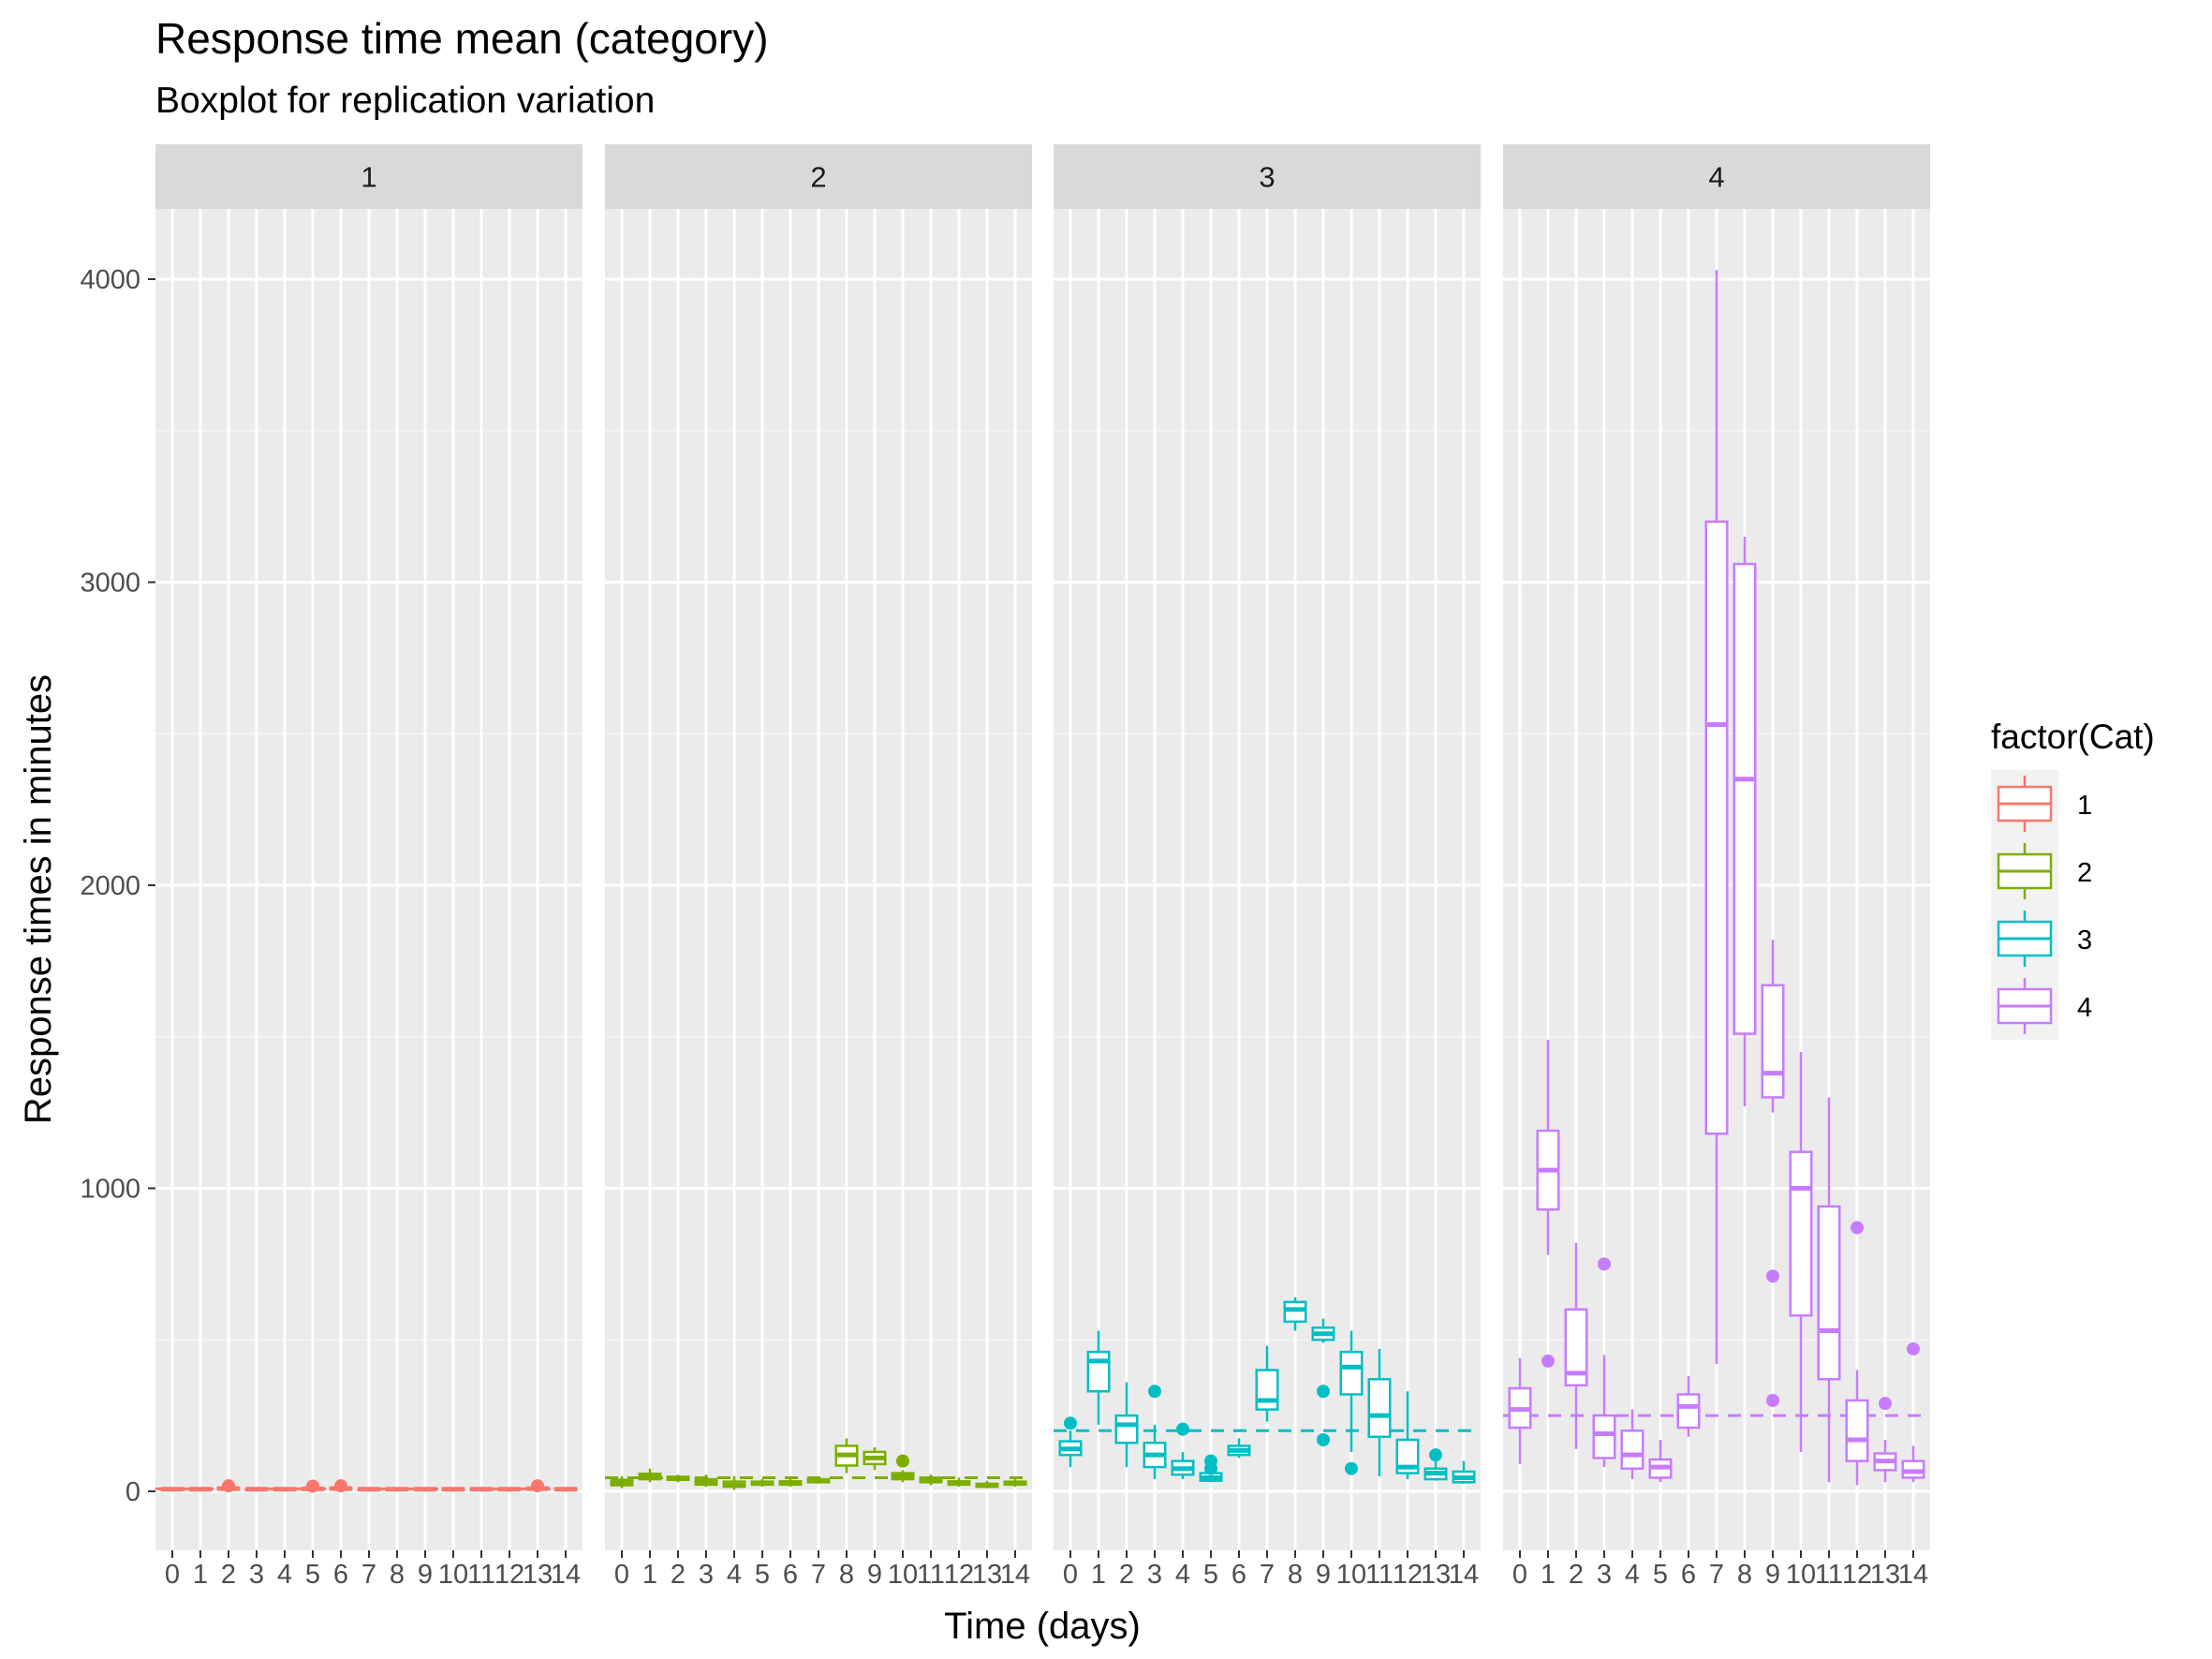  I want to click on x-axis-label: Time (days), so click(1042, 1626).